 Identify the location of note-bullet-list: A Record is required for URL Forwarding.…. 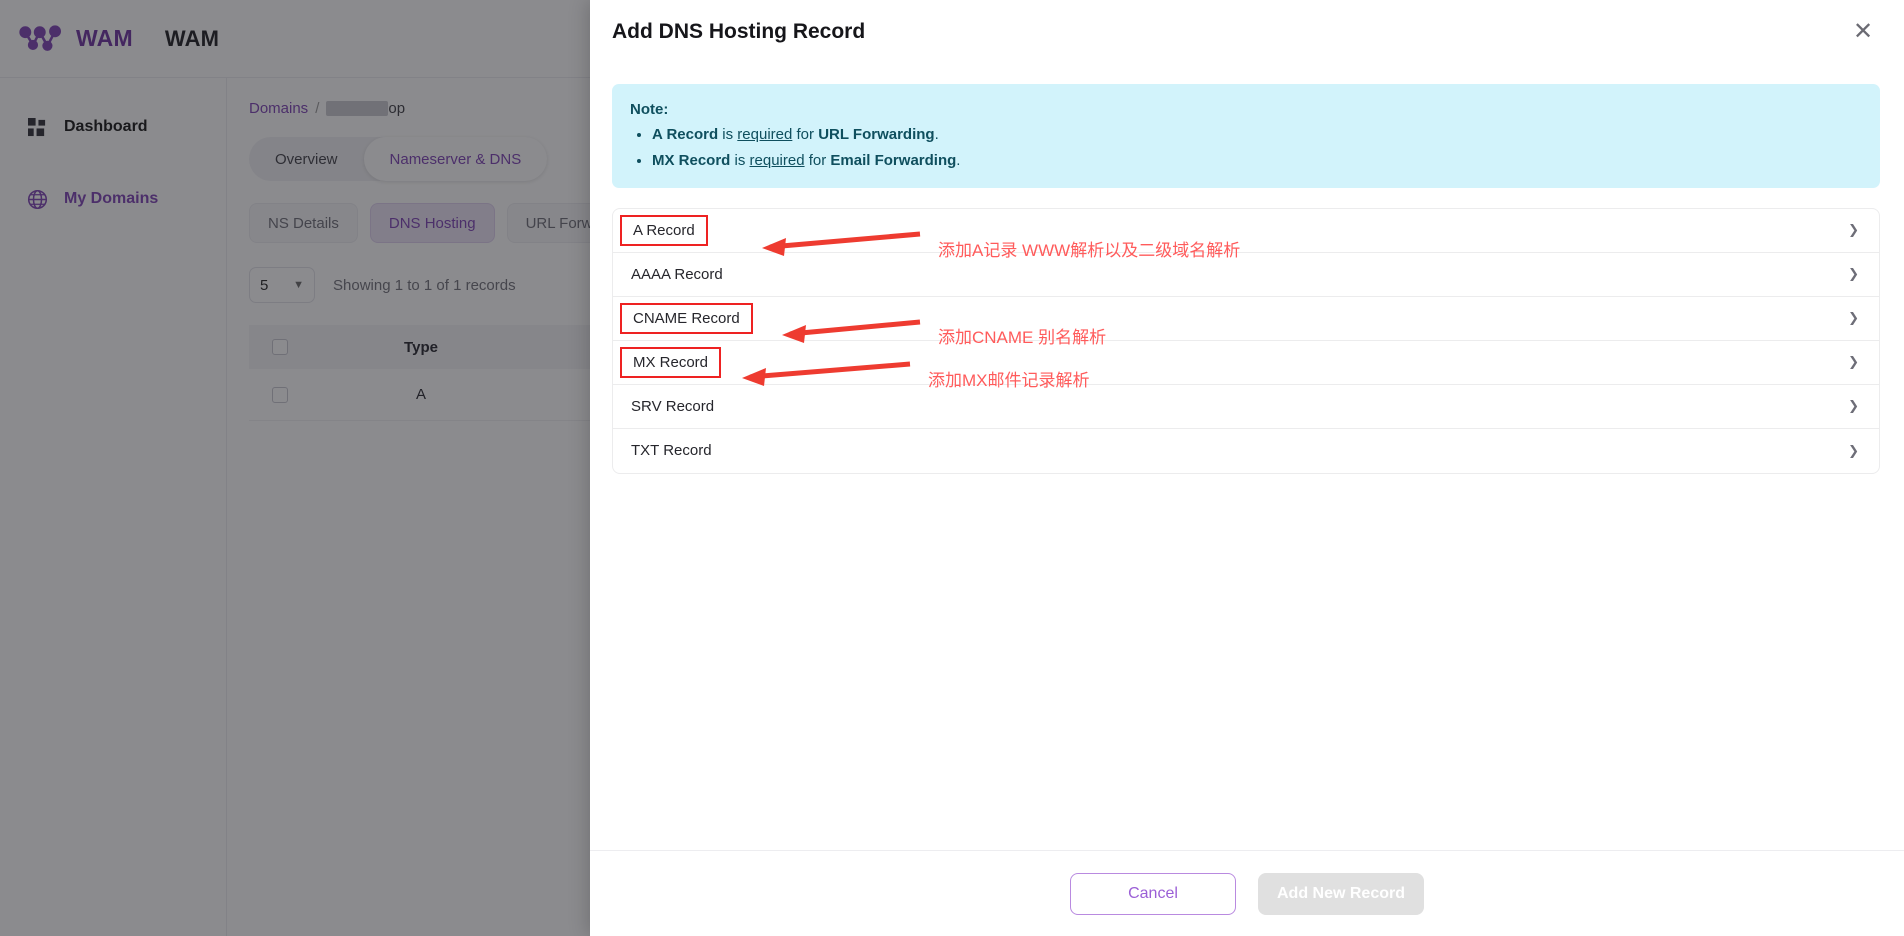
(1257, 147).